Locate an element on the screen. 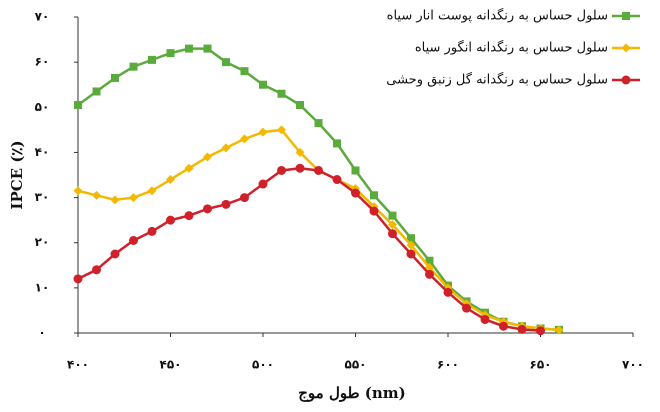 This screenshot has width=660, height=412. y-tick-label: ۶۰ is located at coordinates (42, 62).